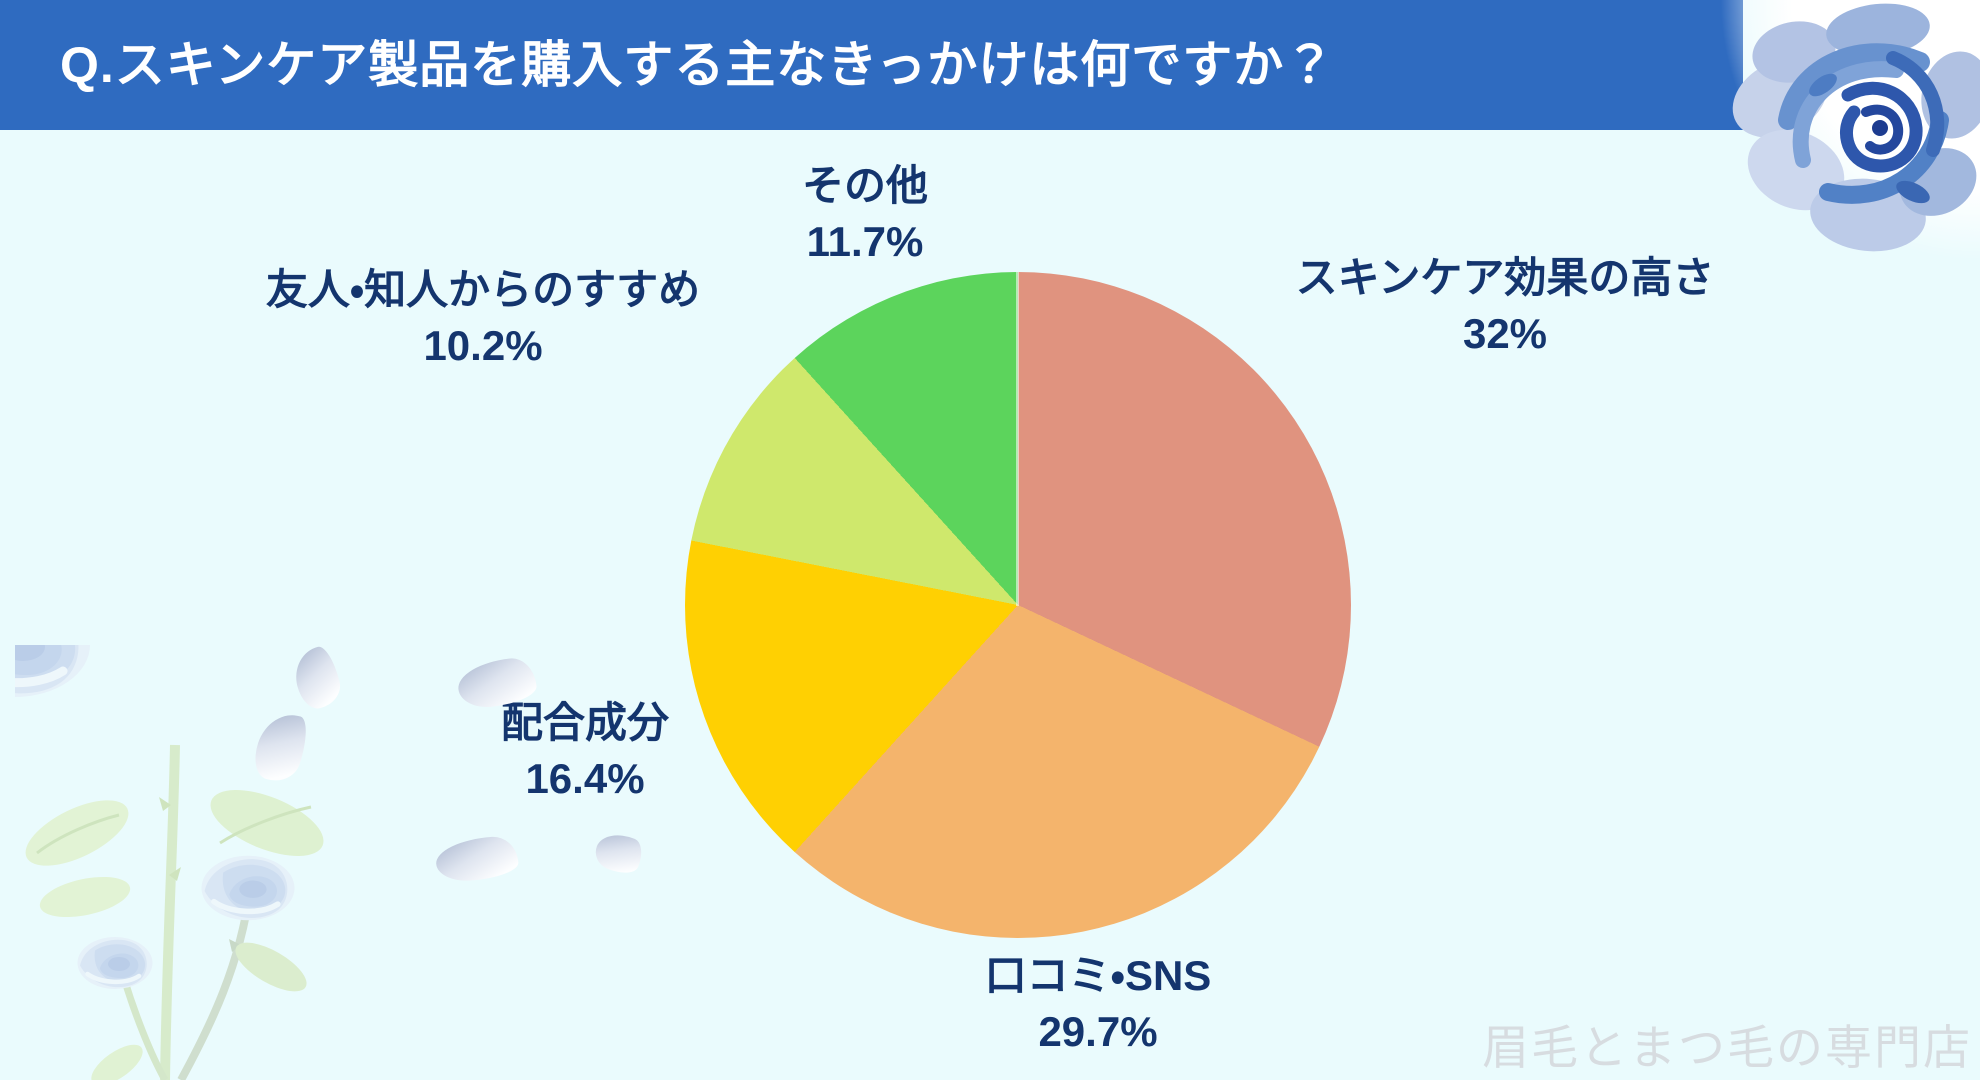 This screenshot has width=1980, height=1080. Describe the element at coordinates (865, 241) in the screenshot. I see `slice-percent-text: 11.7%` at that location.